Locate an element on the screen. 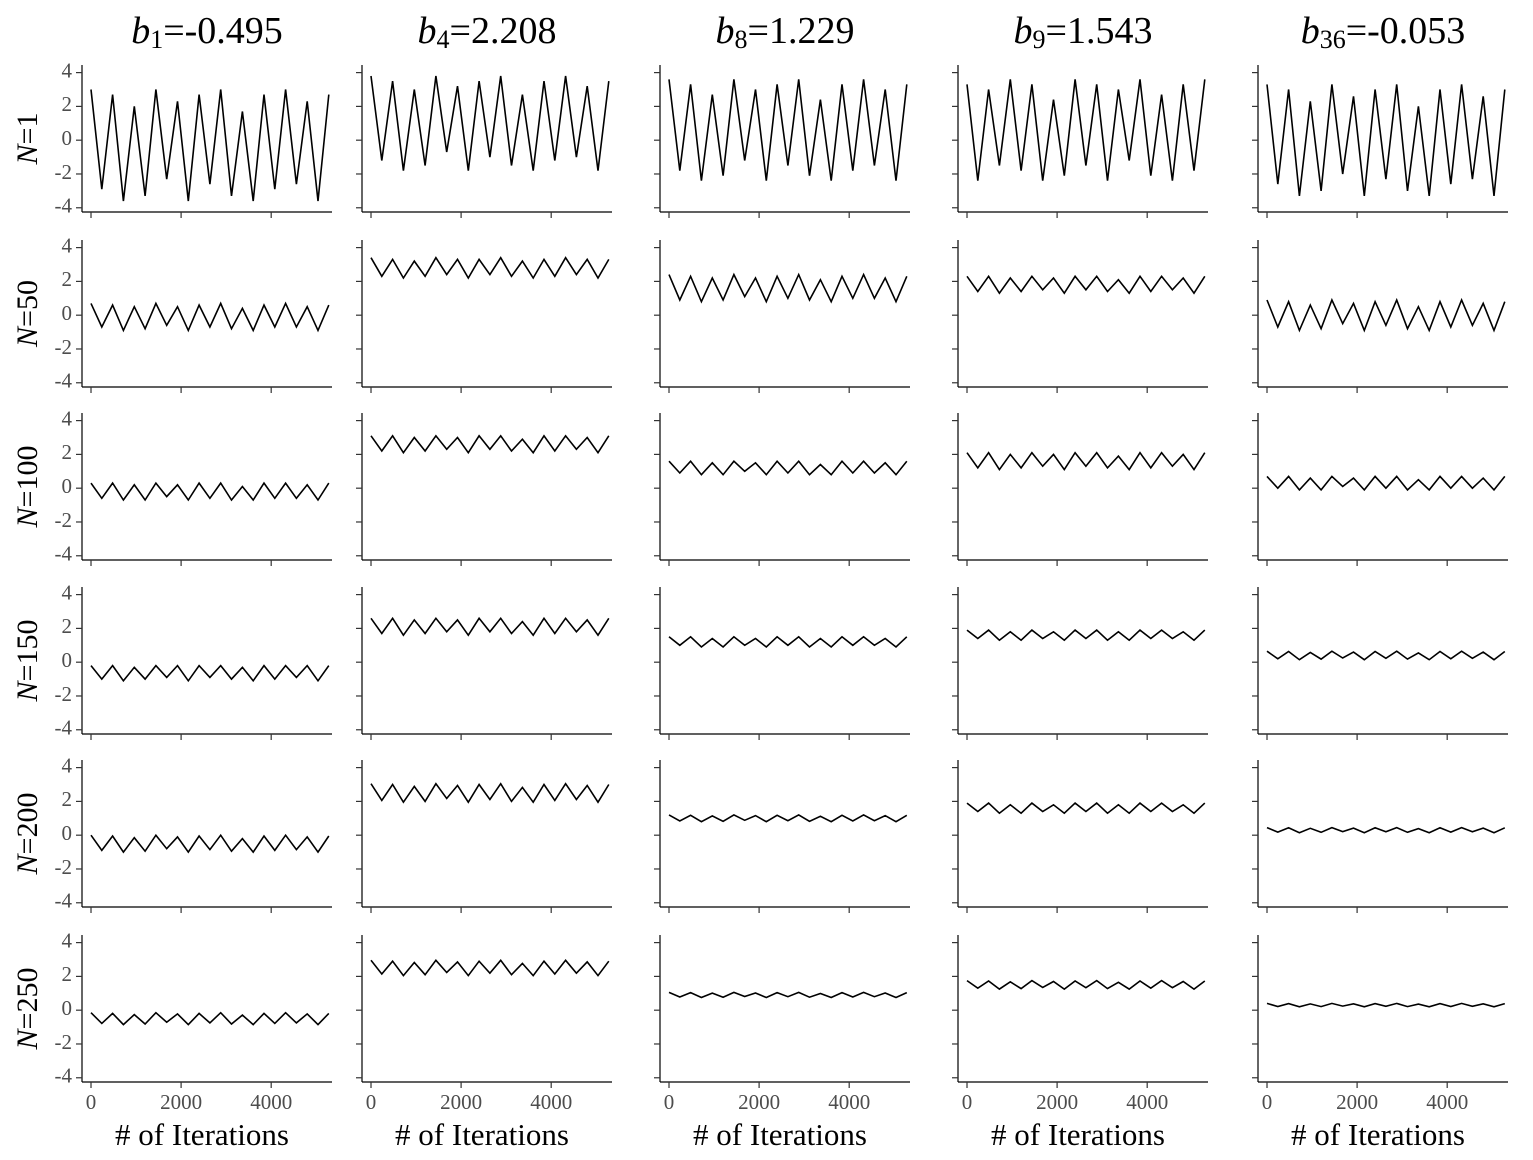 This screenshot has height=1160, width=1533. row-label: N=250 is located at coordinates (27, 1009).